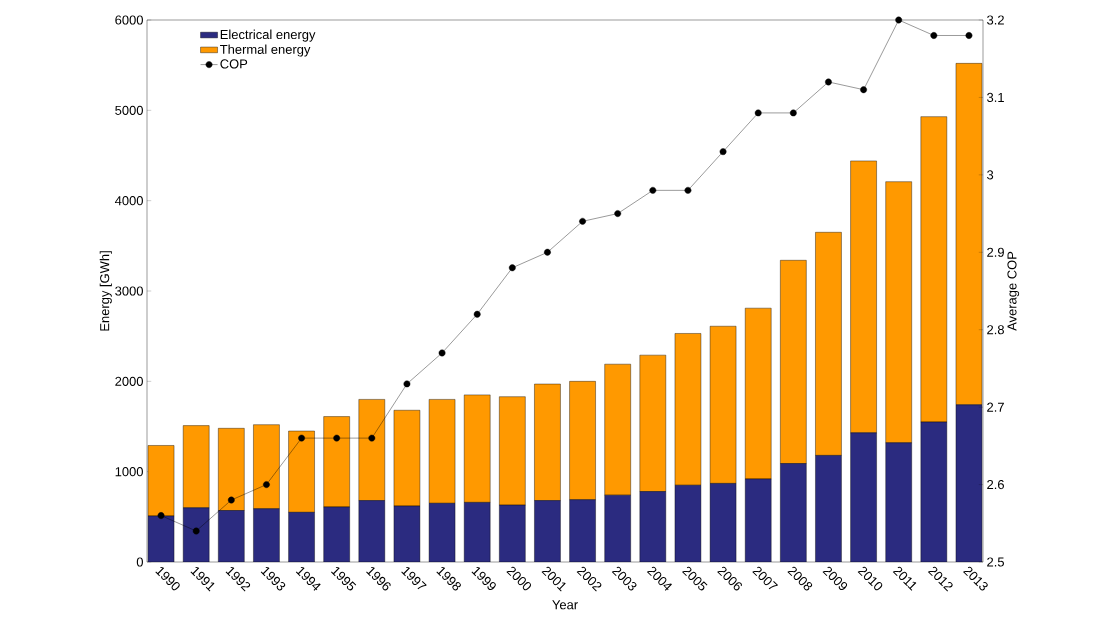 This screenshot has height=641, width=1110. Describe the element at coordinates (234, 64) in the screenshot. I see `legend-label: COP` at that location.